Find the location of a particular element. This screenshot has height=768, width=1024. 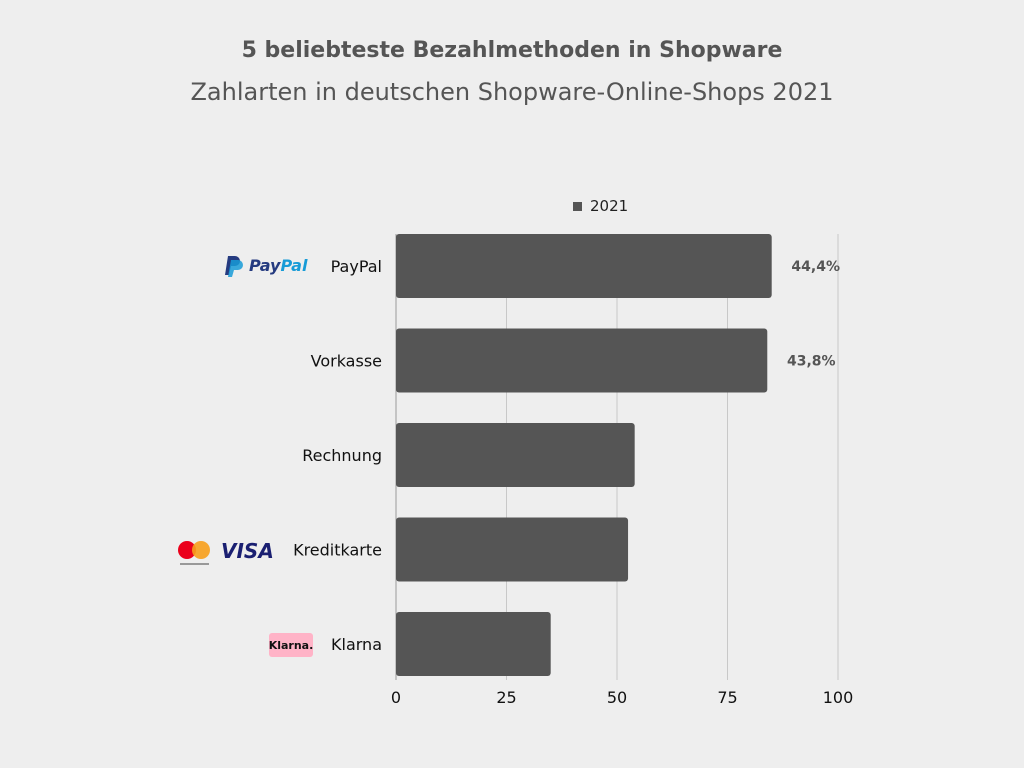

paypal-logo: PayPal is located at coordinates (266, 266).